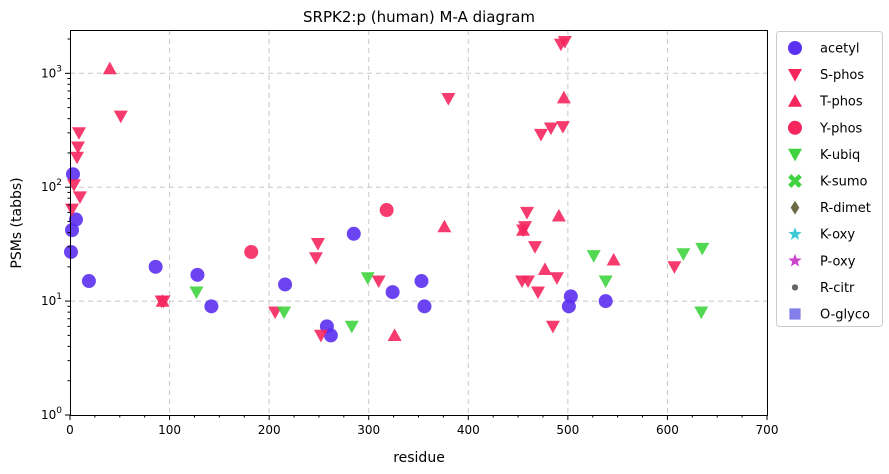 The image size is (889, 474). I want to click on legend-frame, so click(829, 179).